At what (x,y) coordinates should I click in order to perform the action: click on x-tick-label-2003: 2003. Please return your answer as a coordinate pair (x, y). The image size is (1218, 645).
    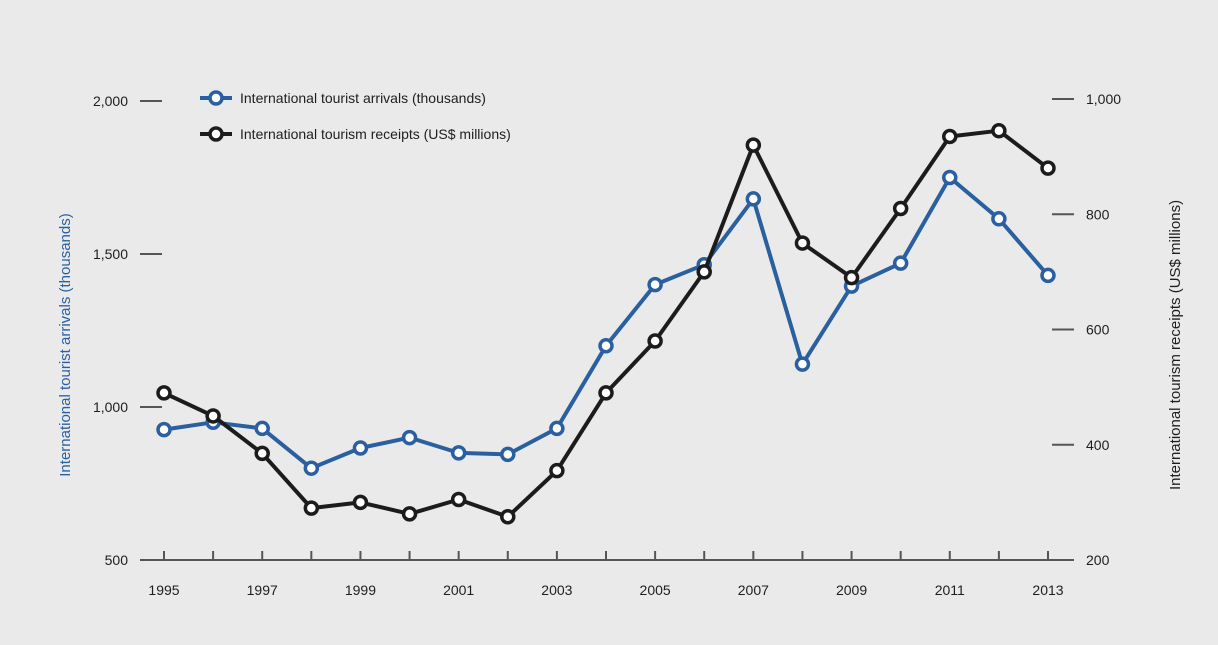
    Looking at the image, I should click on (556, 590).